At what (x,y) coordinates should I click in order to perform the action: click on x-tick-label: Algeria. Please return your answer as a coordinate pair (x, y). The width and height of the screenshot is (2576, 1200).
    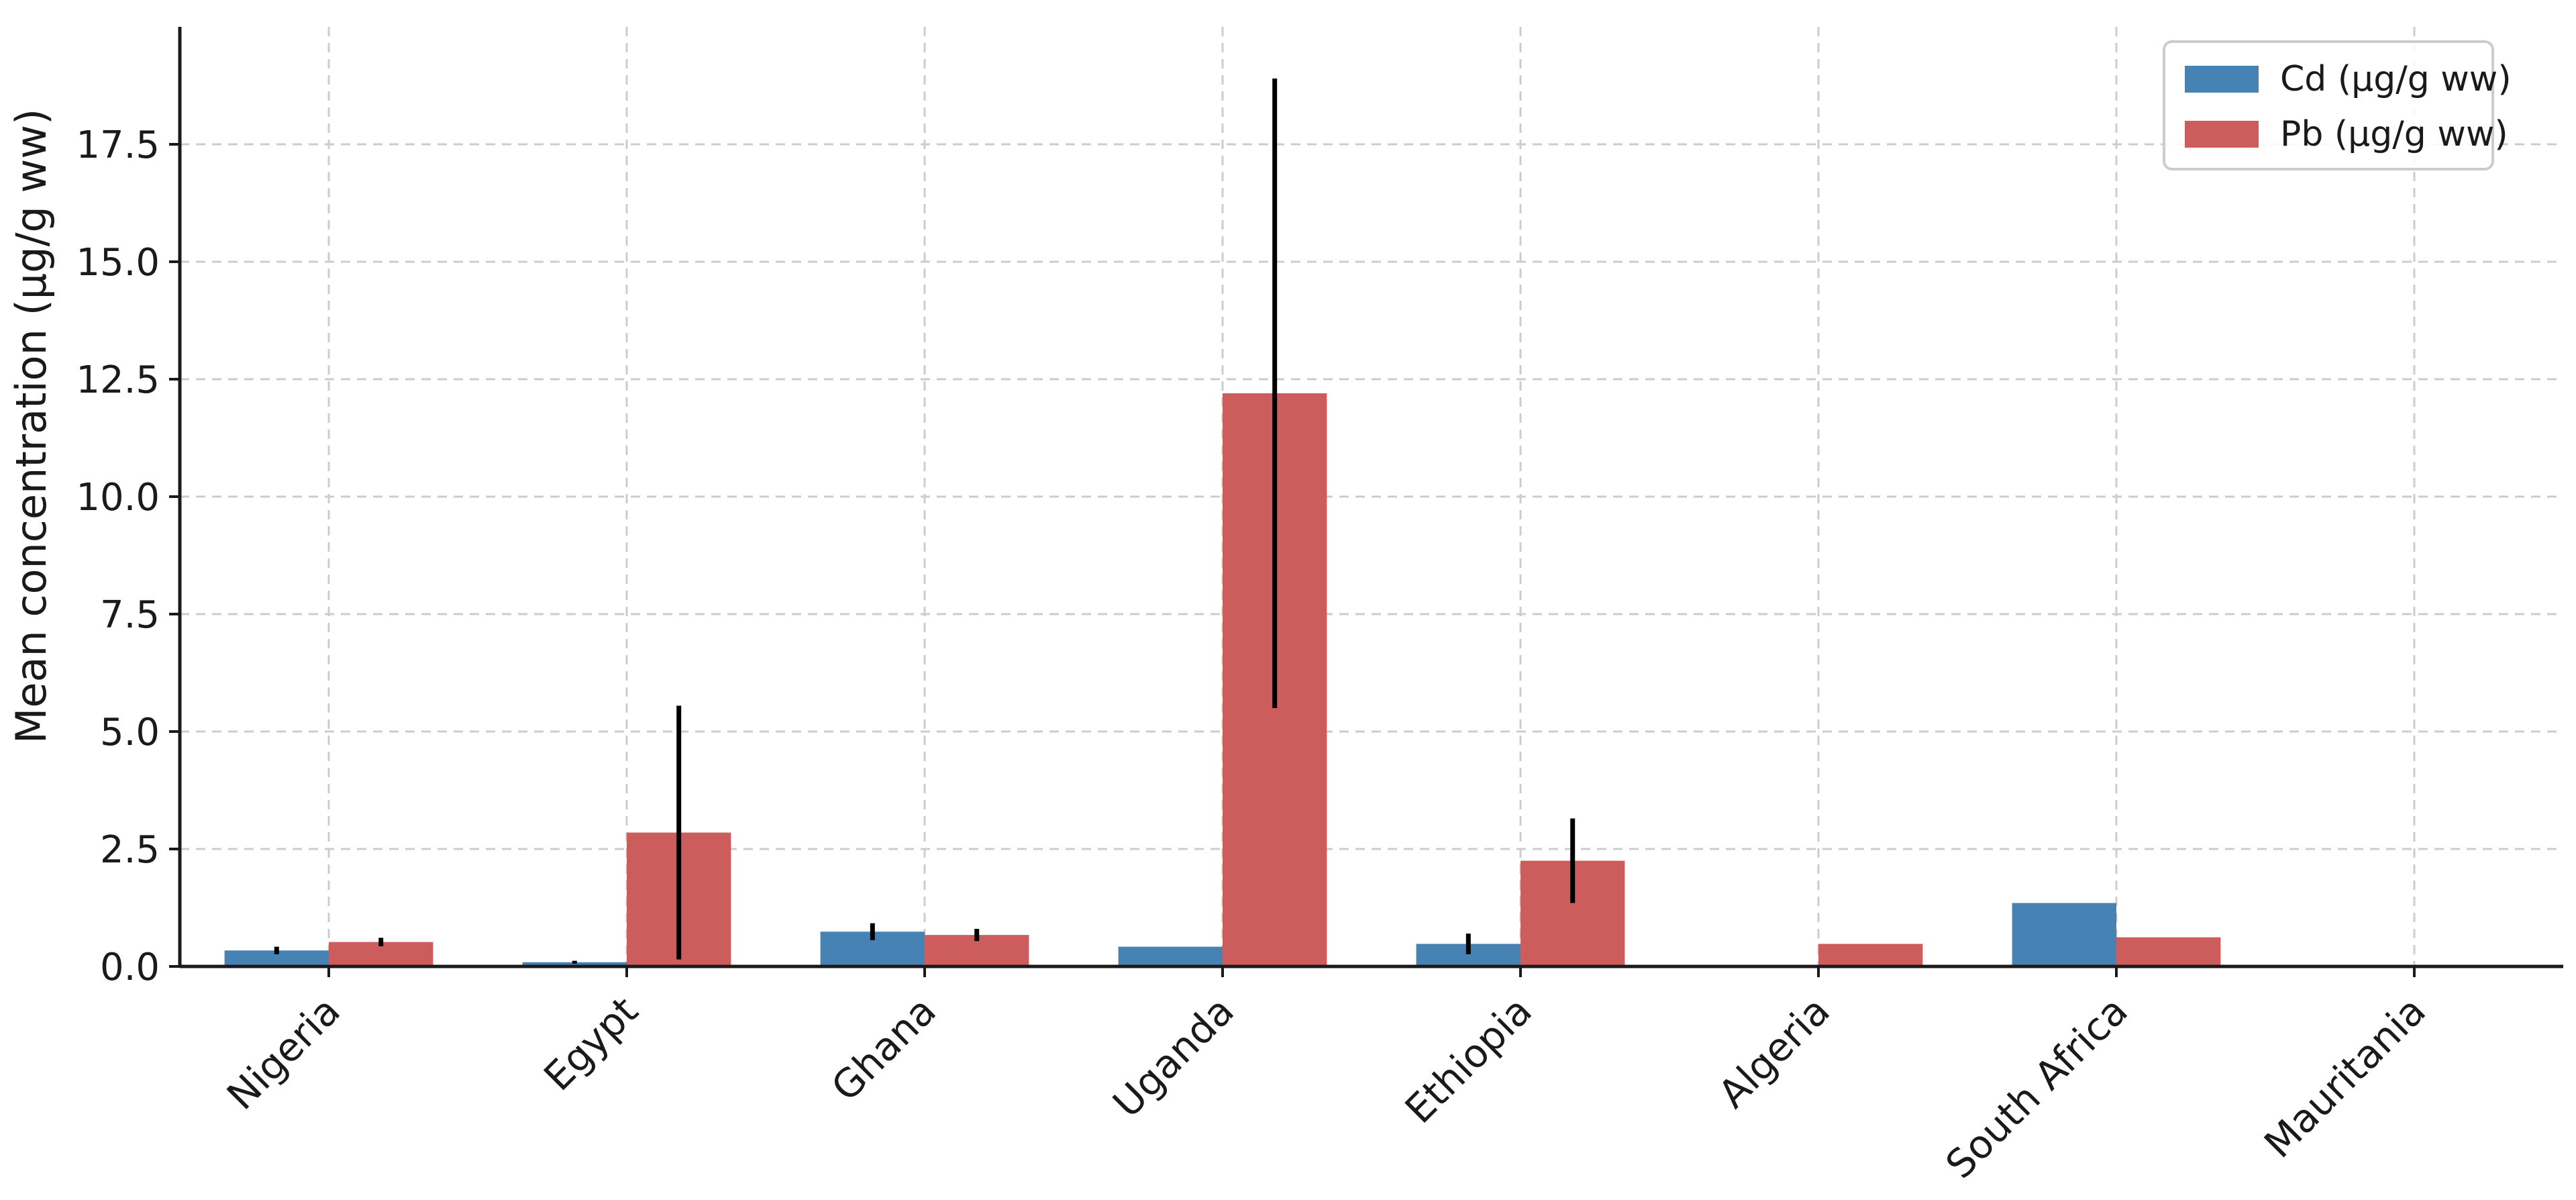
    Looking at the image, I should click on (1774, 1052).